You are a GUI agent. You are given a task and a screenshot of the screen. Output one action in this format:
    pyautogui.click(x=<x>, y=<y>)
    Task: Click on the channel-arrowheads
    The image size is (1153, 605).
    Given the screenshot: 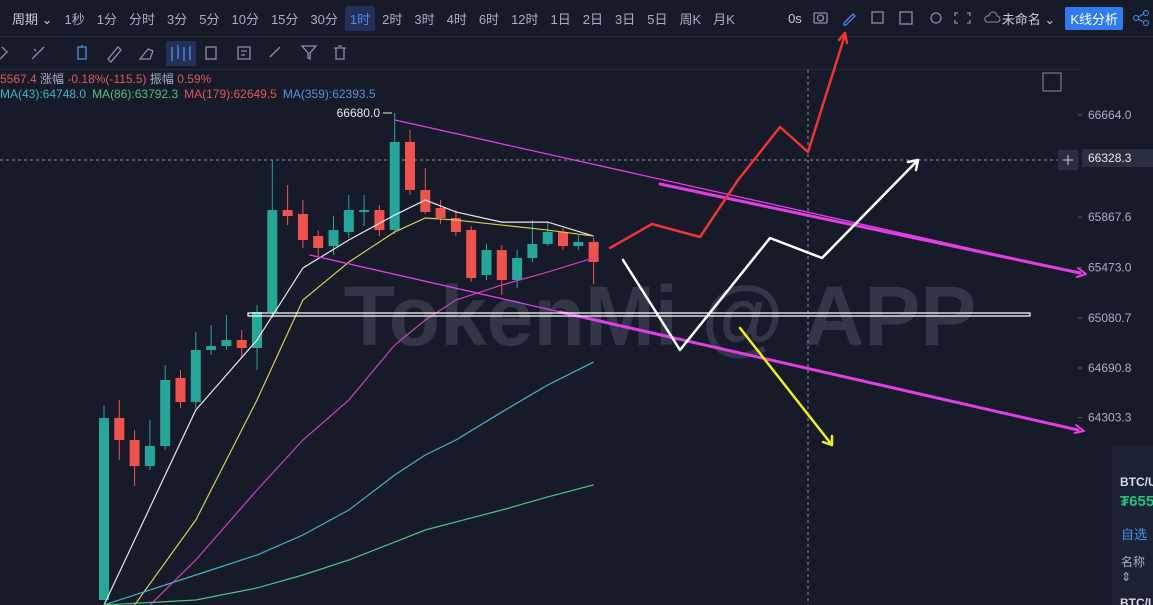 What is the action you would take?
    pyautogui.click(x=1080, y=350)
    